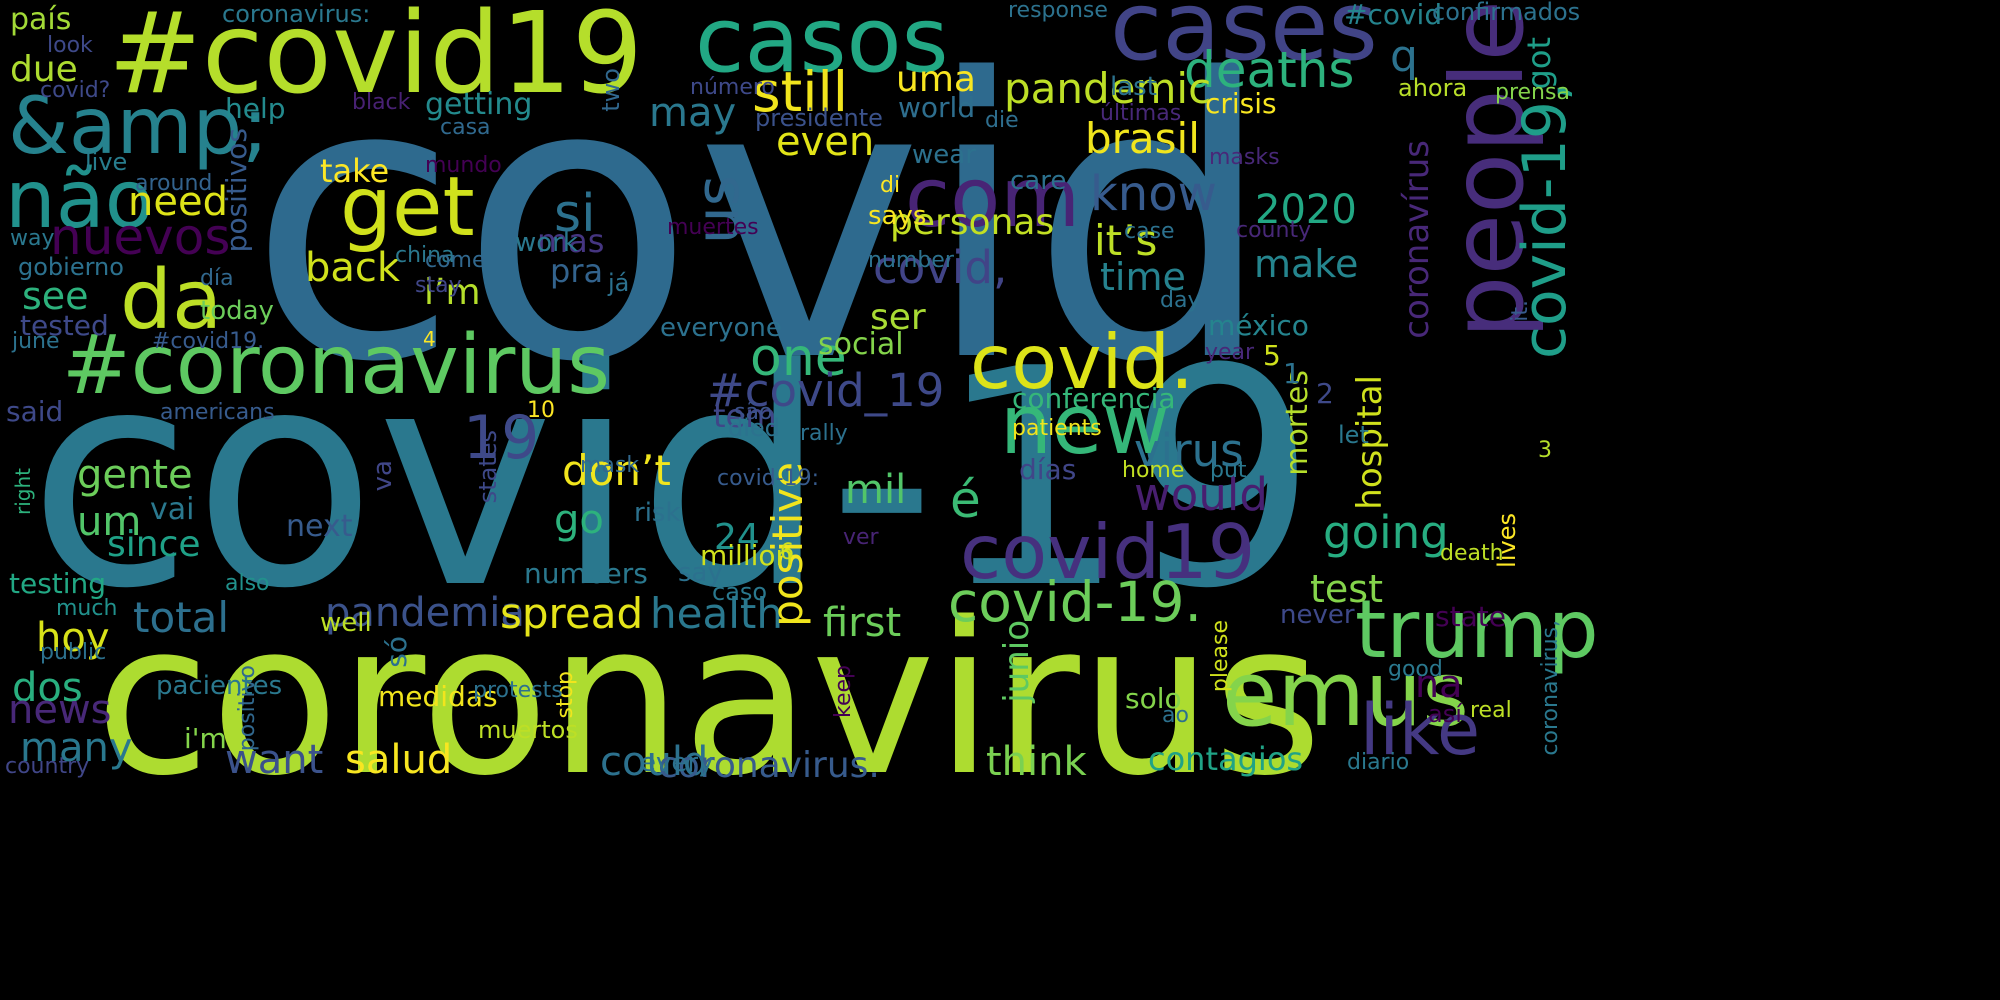 The width and height of the screenshot is (2000, 1000). What do you see at coordinates (1393, 15) in the screenshot?
I see `cloud-word: #covid` at bounding box center [1393, 15].